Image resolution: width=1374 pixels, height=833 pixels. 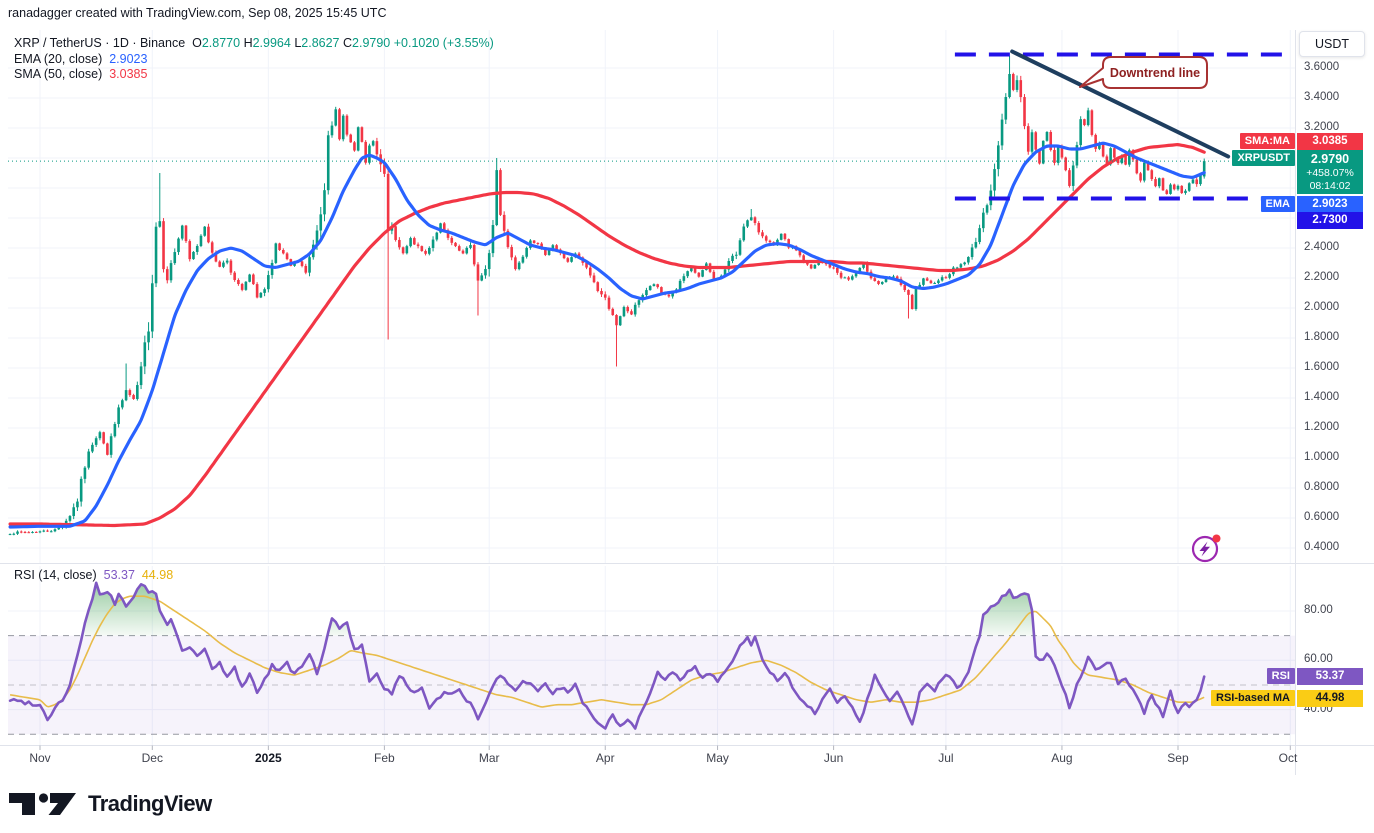 What do you see at coordinates (100, 43) in the screenshot?
I see `symbol-title: XRP / TetherUS · 1D · Binance` at bounding box center [100, 43].